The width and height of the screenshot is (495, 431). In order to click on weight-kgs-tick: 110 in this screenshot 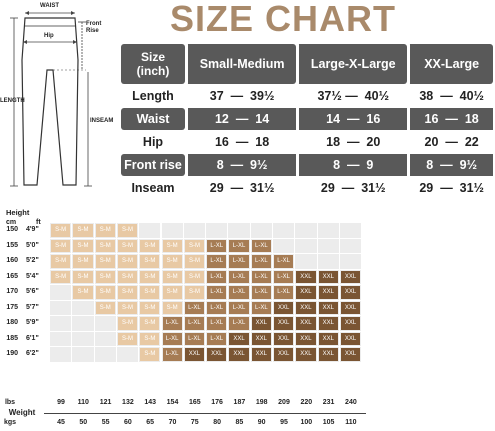, I will do `click(351, 422)`.